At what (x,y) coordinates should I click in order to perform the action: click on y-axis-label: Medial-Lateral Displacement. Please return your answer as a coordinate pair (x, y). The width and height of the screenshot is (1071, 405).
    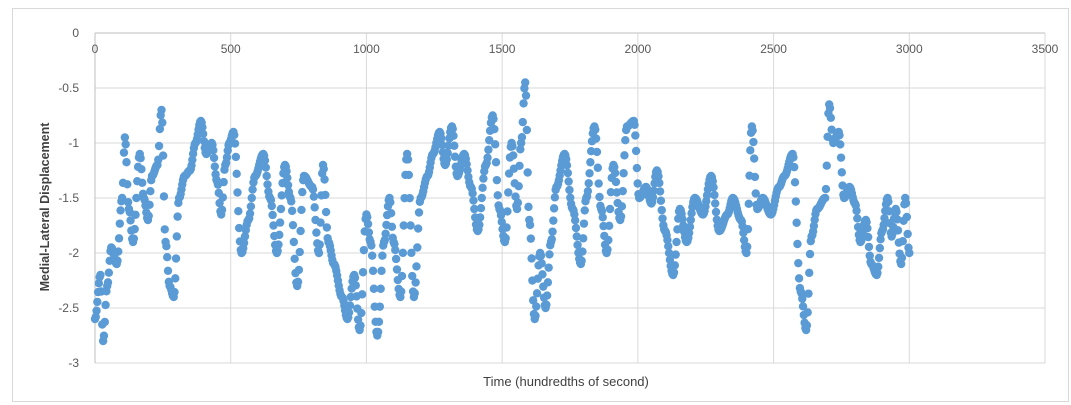
    Looking at the image, I should click on (45, 207).